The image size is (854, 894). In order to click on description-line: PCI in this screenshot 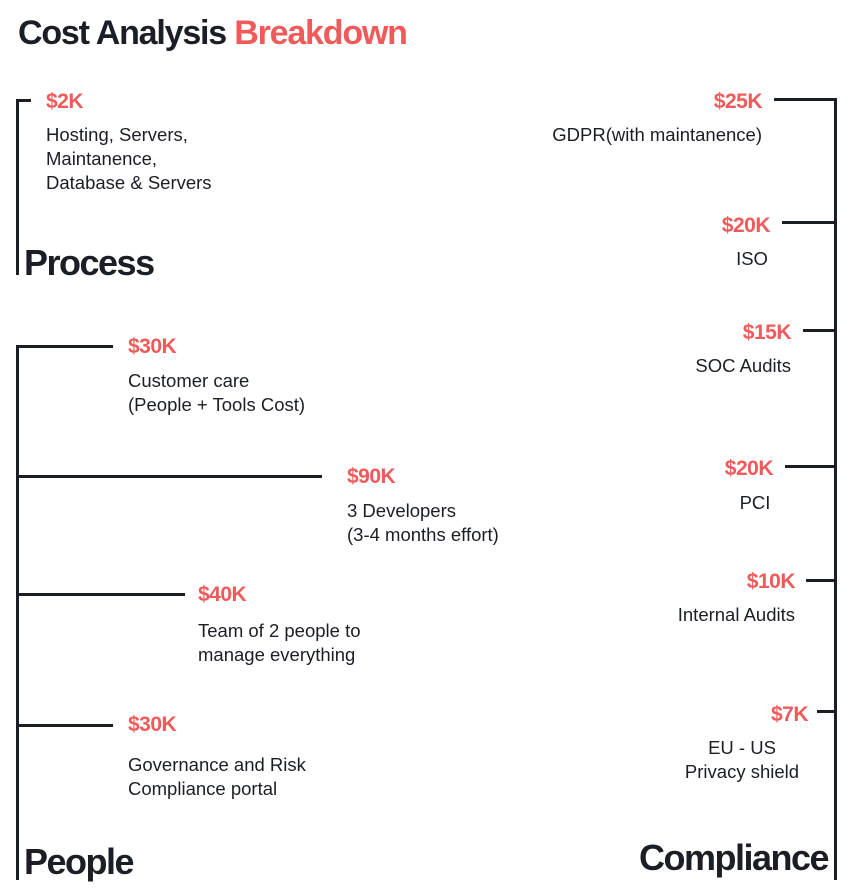, I will do `click(755, 502)`.